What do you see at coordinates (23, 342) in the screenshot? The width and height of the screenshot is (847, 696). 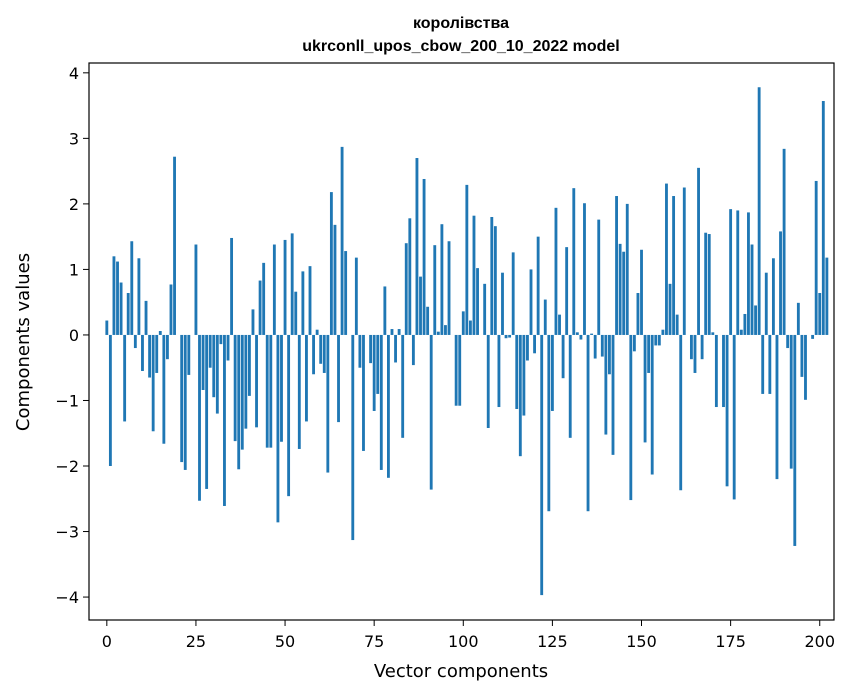 I see `y-axis-label: Components values` at bounding box center [23, 342].